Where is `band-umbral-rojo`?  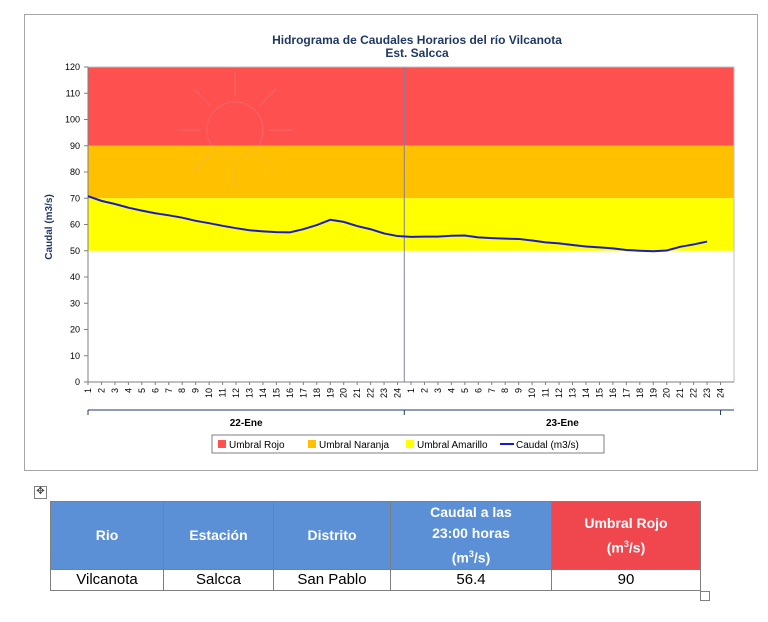 band-umbral-rojo is located at coordinates (411, 106).